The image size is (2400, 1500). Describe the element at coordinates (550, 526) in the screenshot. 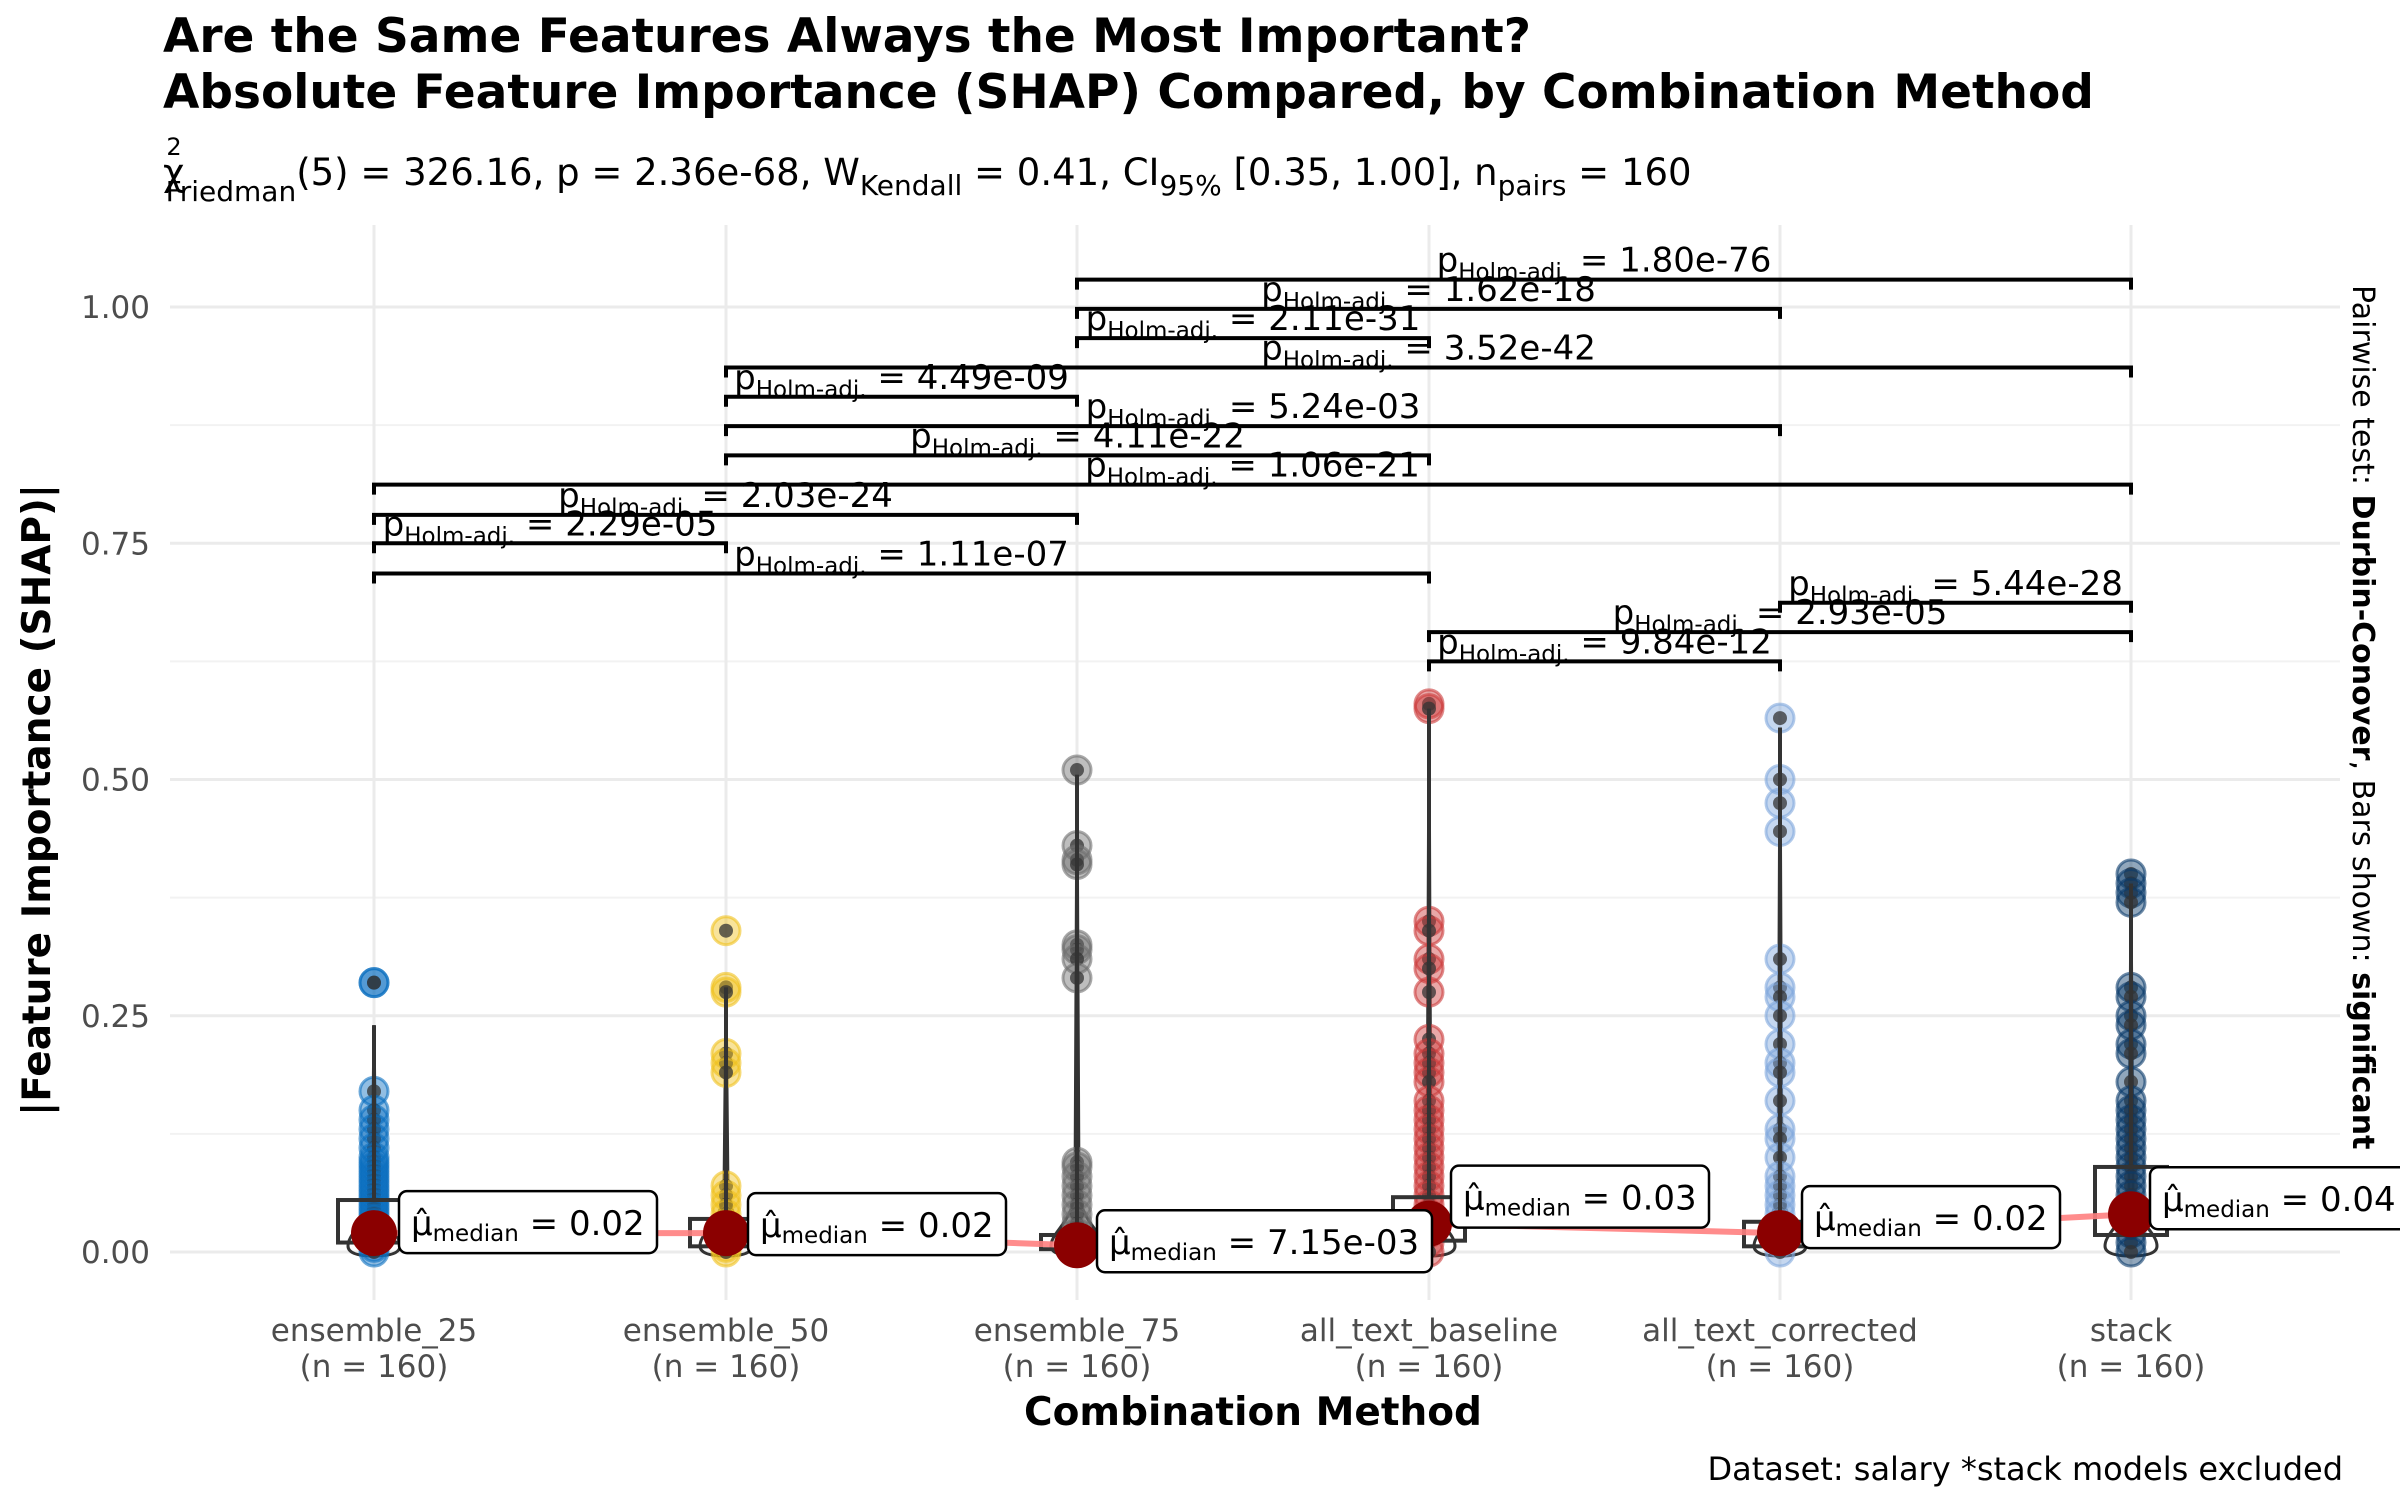

I see `pairwise-label: pHolm-adj. = 2.29e-05` at that location.